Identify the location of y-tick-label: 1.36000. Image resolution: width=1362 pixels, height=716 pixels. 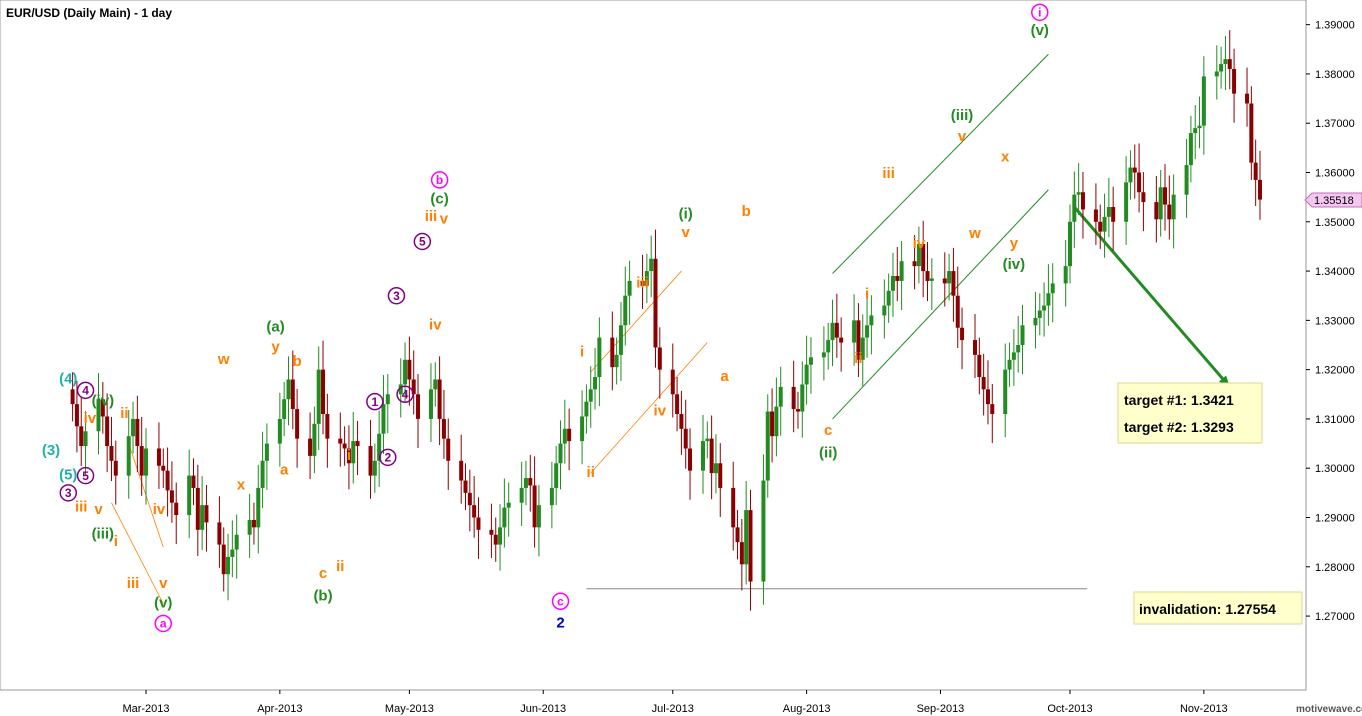
(1335, 174).